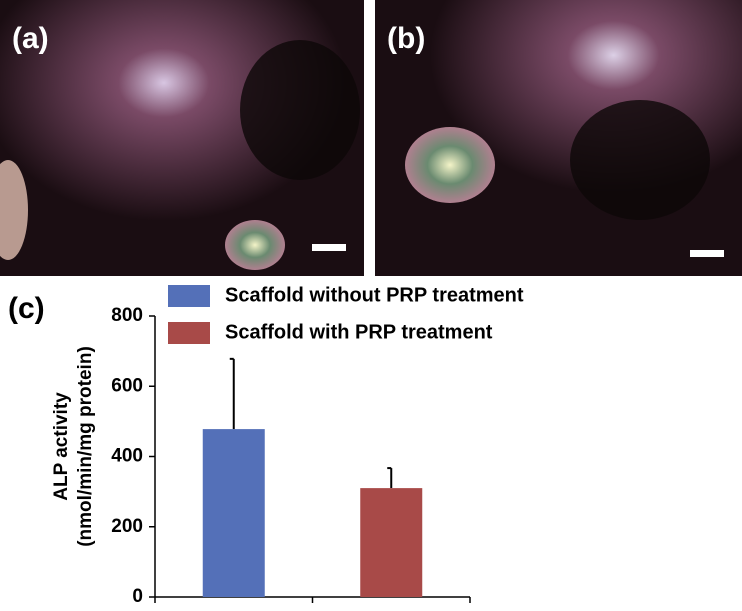  I want to click on panel-label: (b), so click(406, 38).